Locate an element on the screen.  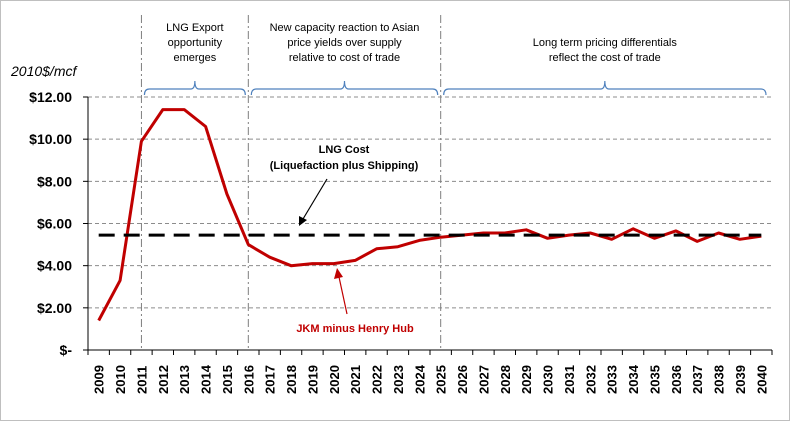
phase1-annotation: LNG Export opportunity emerges is located at coordinates (194, 43).